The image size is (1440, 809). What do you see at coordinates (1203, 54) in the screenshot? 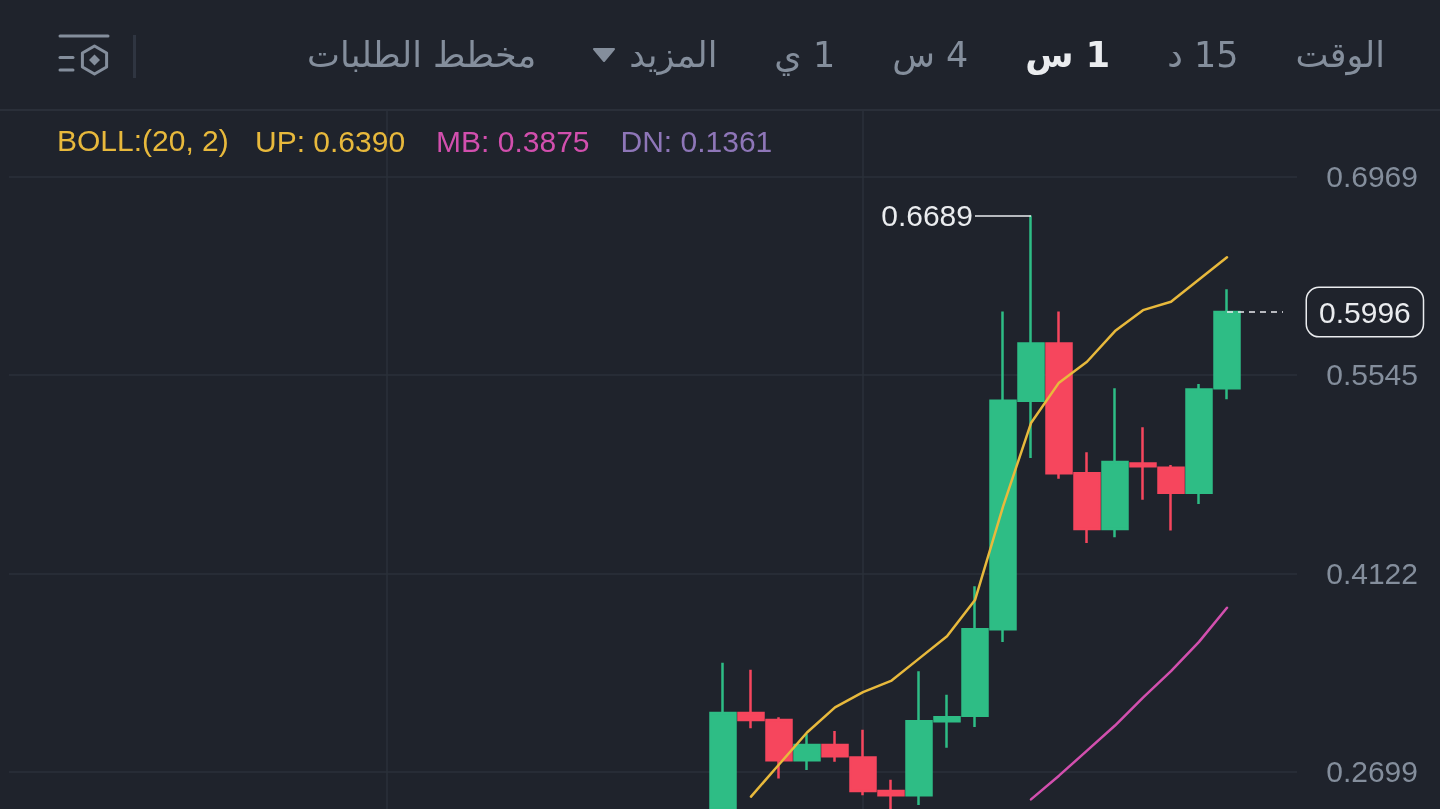
I see `text: 15 د` at bounding box center [1203, 54].